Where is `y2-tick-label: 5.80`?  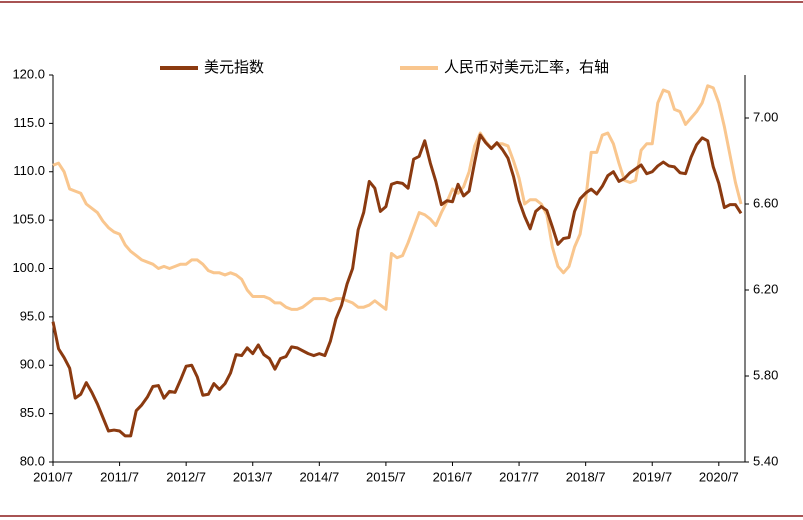 y2-tick-label: 5.80 is located at coordinates (765, 374).